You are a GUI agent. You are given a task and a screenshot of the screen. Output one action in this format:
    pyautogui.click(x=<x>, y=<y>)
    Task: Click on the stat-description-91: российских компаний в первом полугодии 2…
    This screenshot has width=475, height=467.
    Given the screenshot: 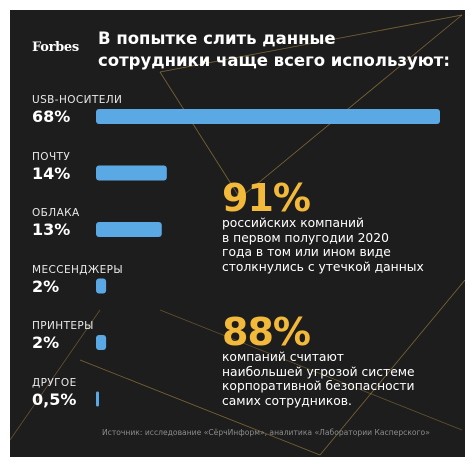 What is the action you would take?
    pyautogui.click(x=339, y=245)
    